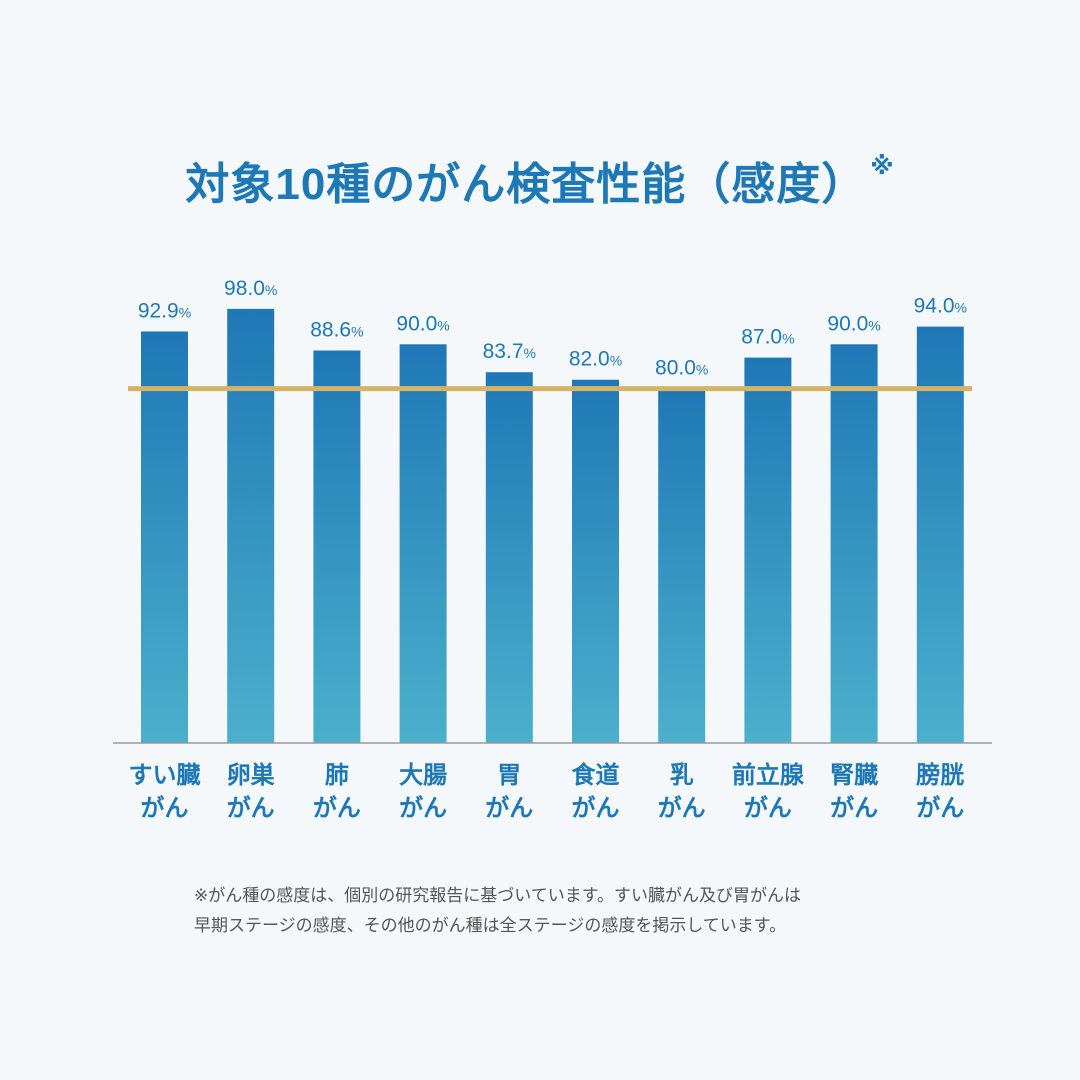 The height and width of the screenshot is (1080, 1080). I want to click on value-label: 80.0%, so click(681, 368).